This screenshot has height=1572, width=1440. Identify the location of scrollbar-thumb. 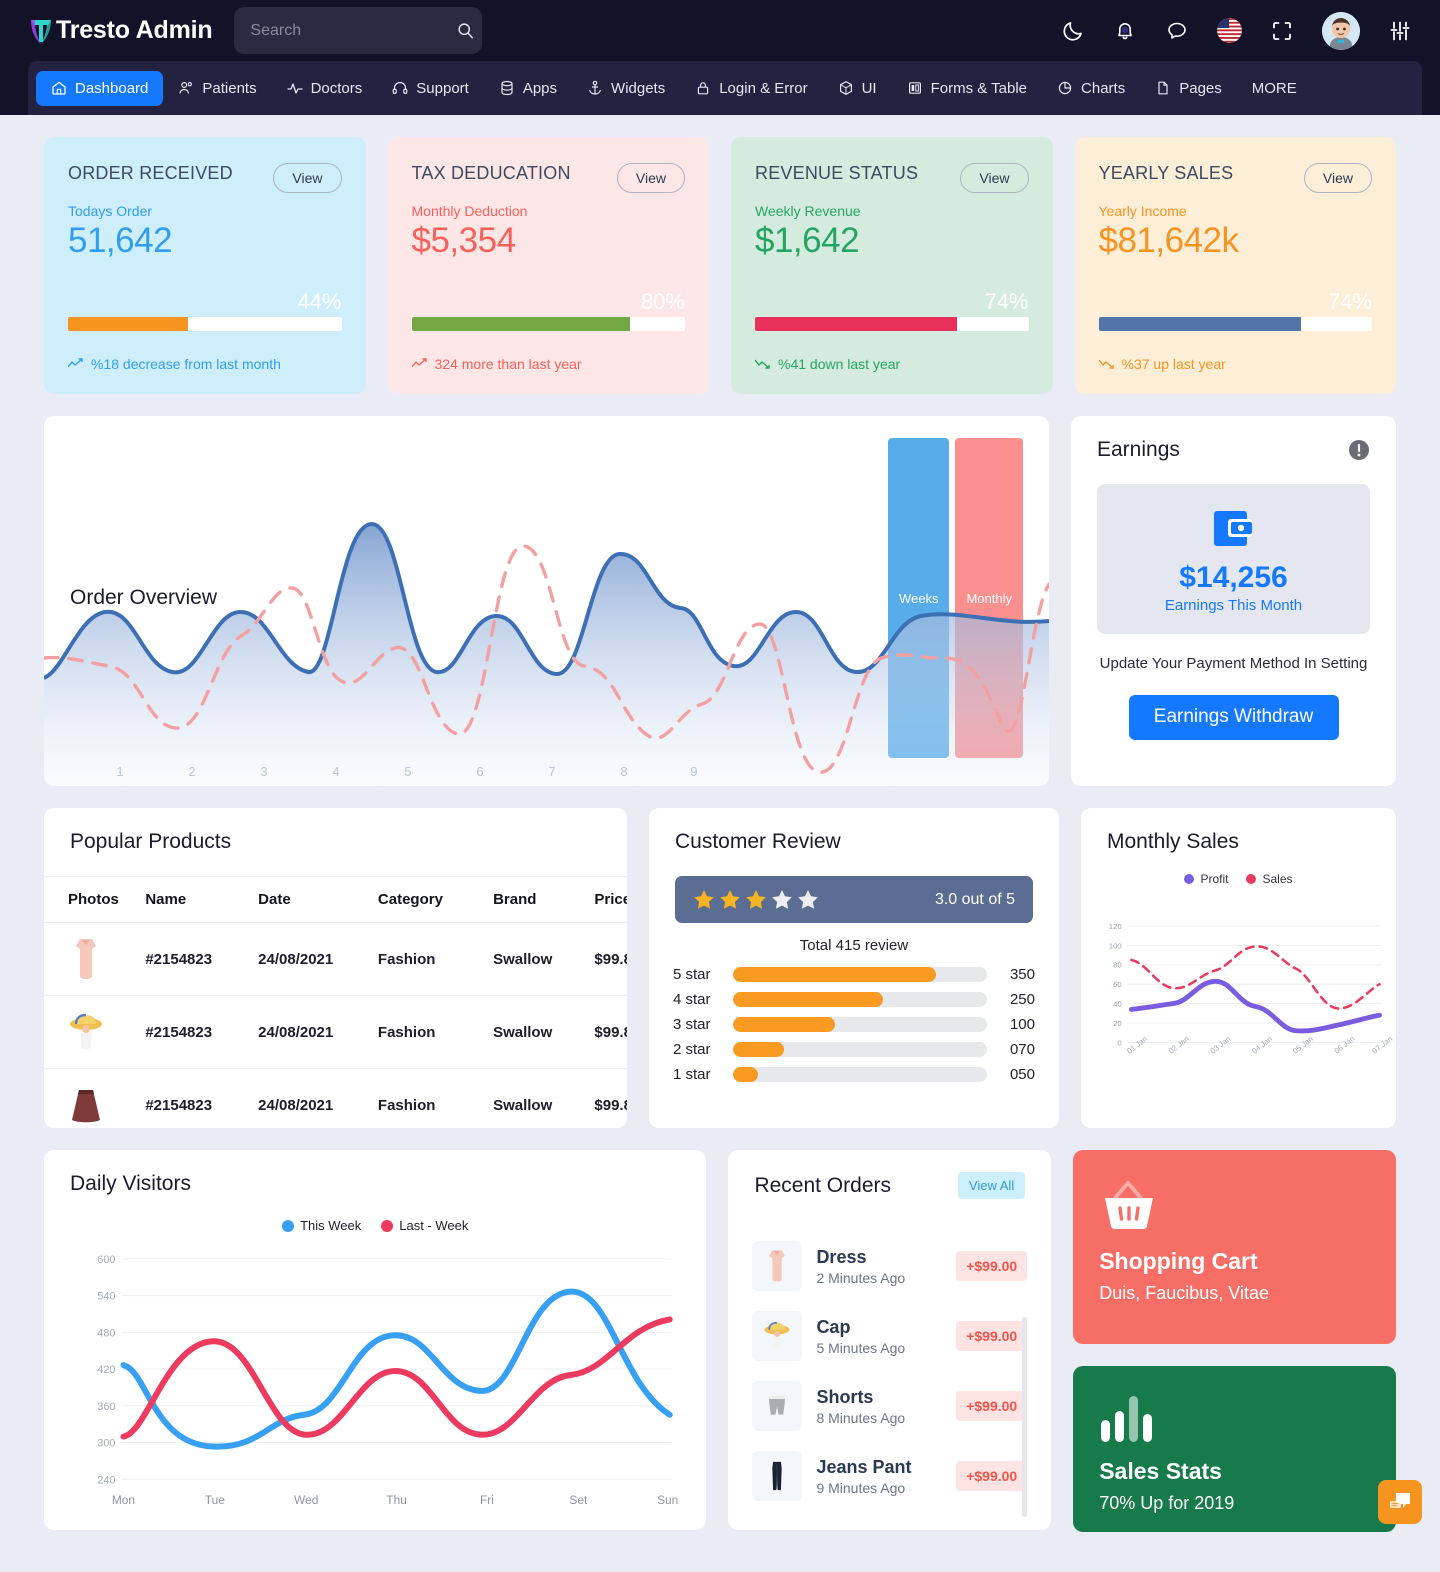
(1024, 1417).